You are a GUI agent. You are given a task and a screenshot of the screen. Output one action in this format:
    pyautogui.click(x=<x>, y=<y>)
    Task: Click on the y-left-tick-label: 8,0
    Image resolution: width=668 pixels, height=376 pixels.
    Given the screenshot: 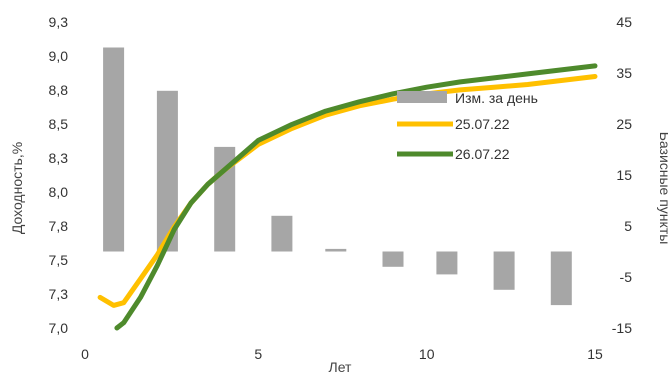 What is the action you would take?
    pyautogui.click(x=59, y=192)
    